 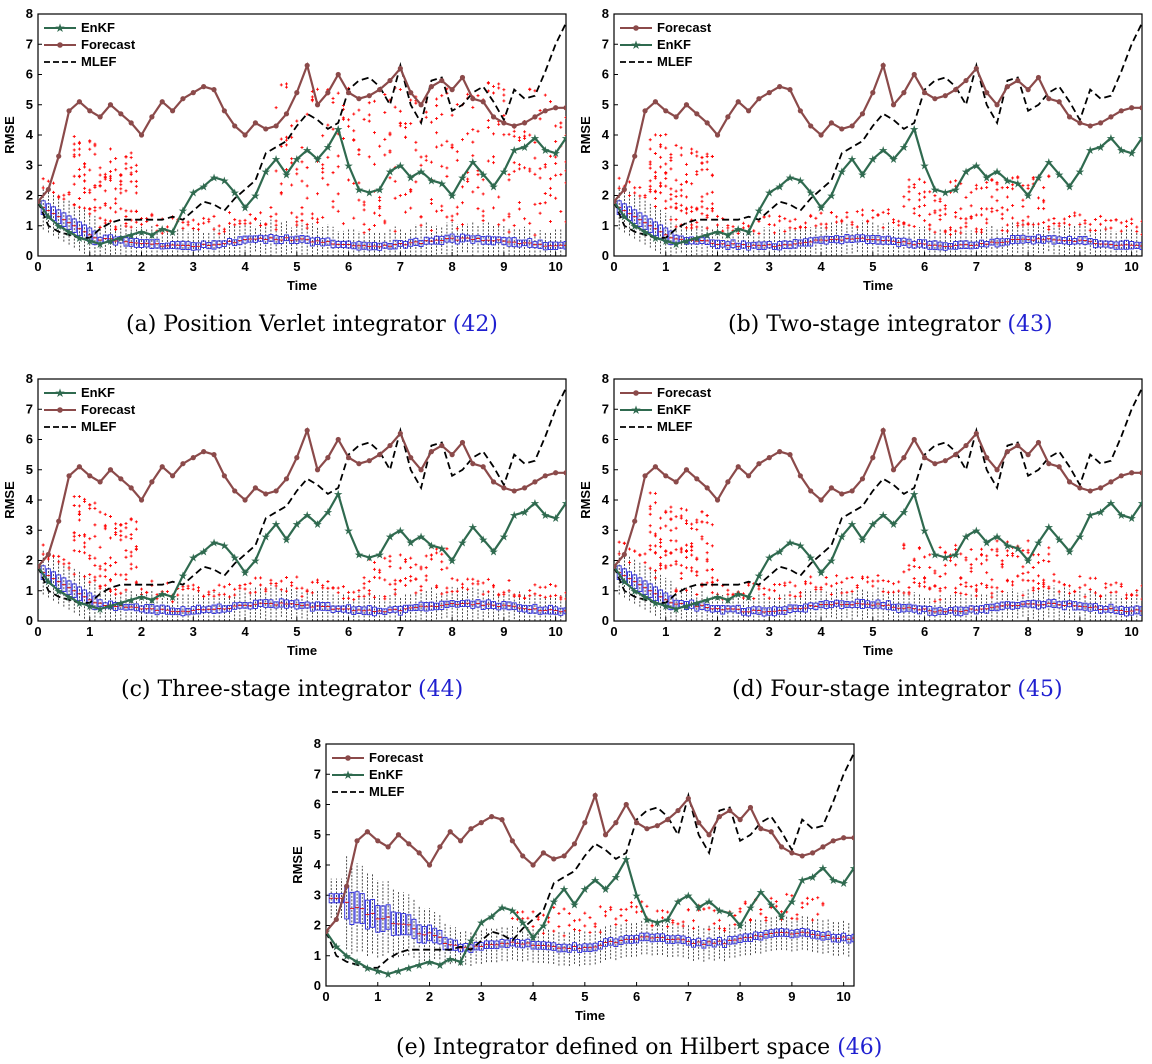 I want to click on caption-b-ref: (43), so click(x=1030, y=324).